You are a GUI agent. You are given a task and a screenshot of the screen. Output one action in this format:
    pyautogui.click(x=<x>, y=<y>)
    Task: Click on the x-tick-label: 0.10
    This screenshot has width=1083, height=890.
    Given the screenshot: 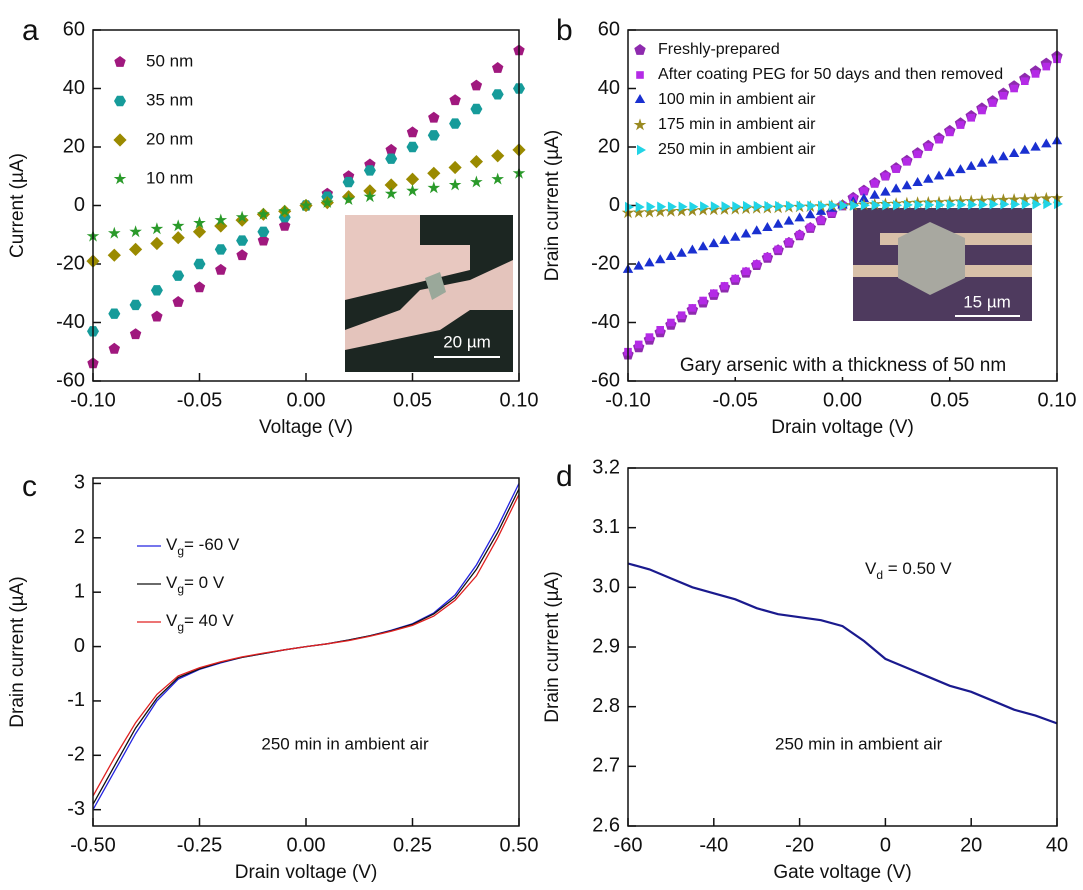 What is the action you would take?
    pyautogui.click(x=519, y=400)
    